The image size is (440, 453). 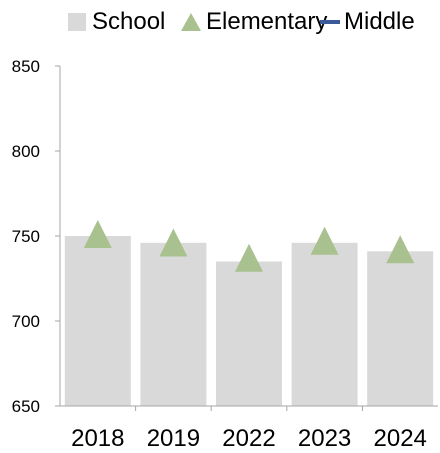 I want to click on legend-item-middle: Middle, so click(x=367, y=22).